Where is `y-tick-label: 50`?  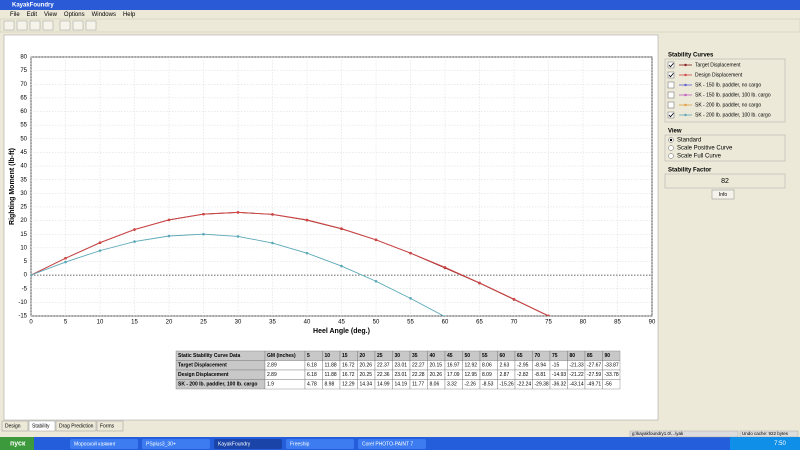 y-tick-label: 50 is located at coordinates (23, 139).